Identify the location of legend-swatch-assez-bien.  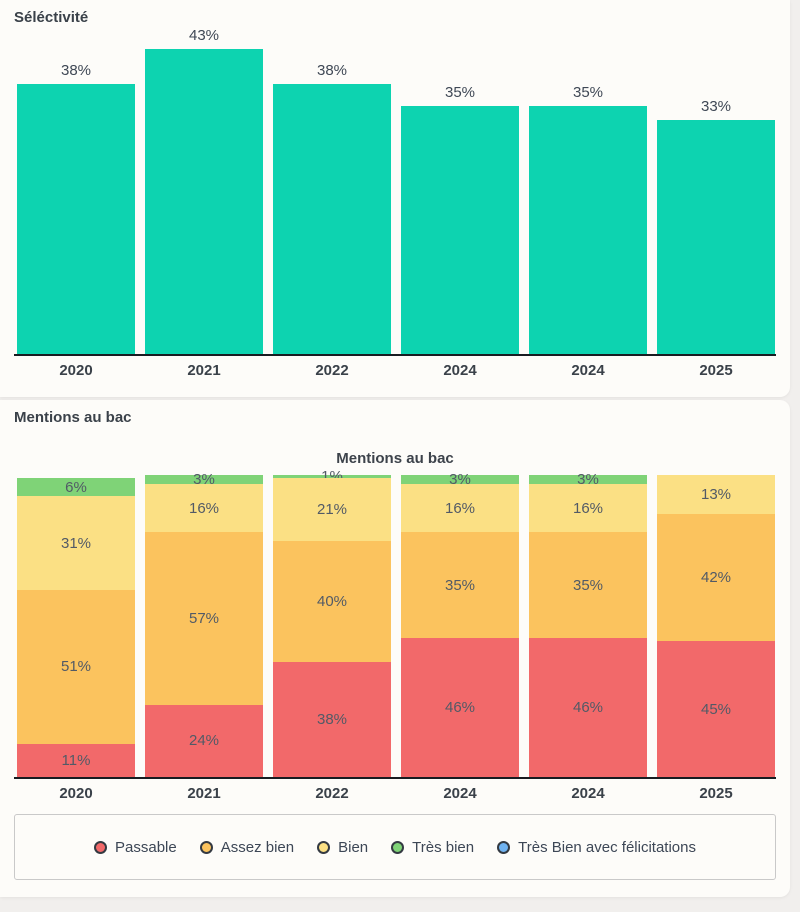
(206, 847).